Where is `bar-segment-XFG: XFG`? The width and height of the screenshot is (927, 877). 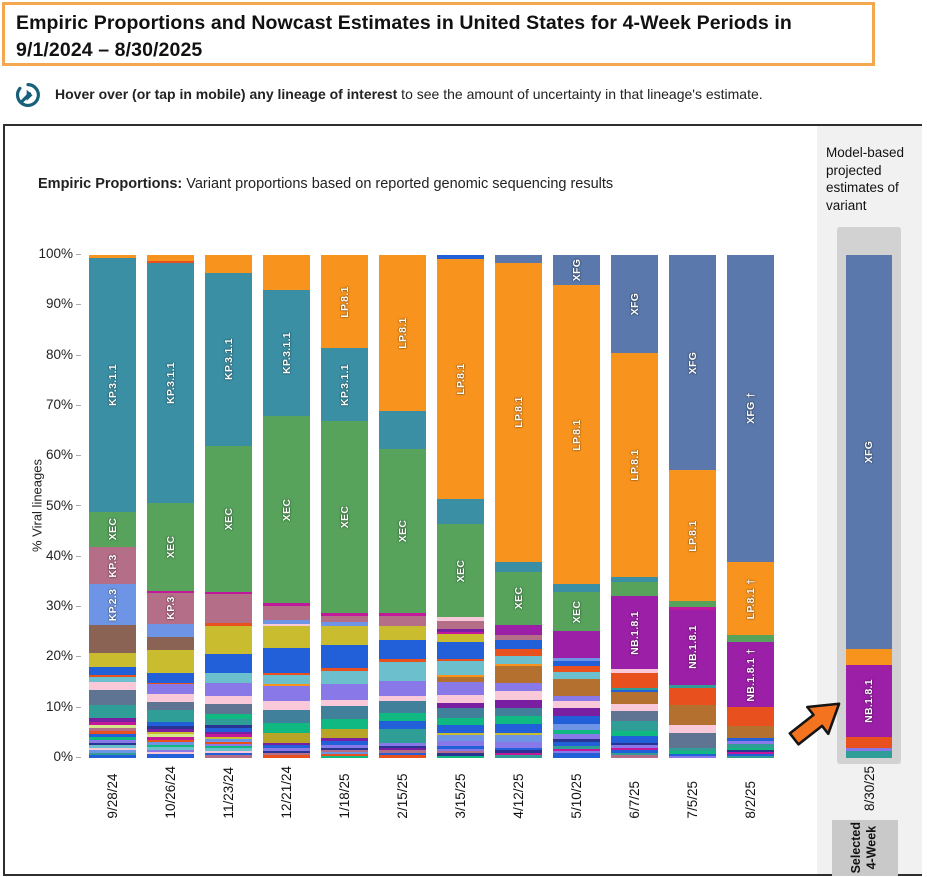 bar-segment-XFG: XFG is located at coordinates (576, 270).